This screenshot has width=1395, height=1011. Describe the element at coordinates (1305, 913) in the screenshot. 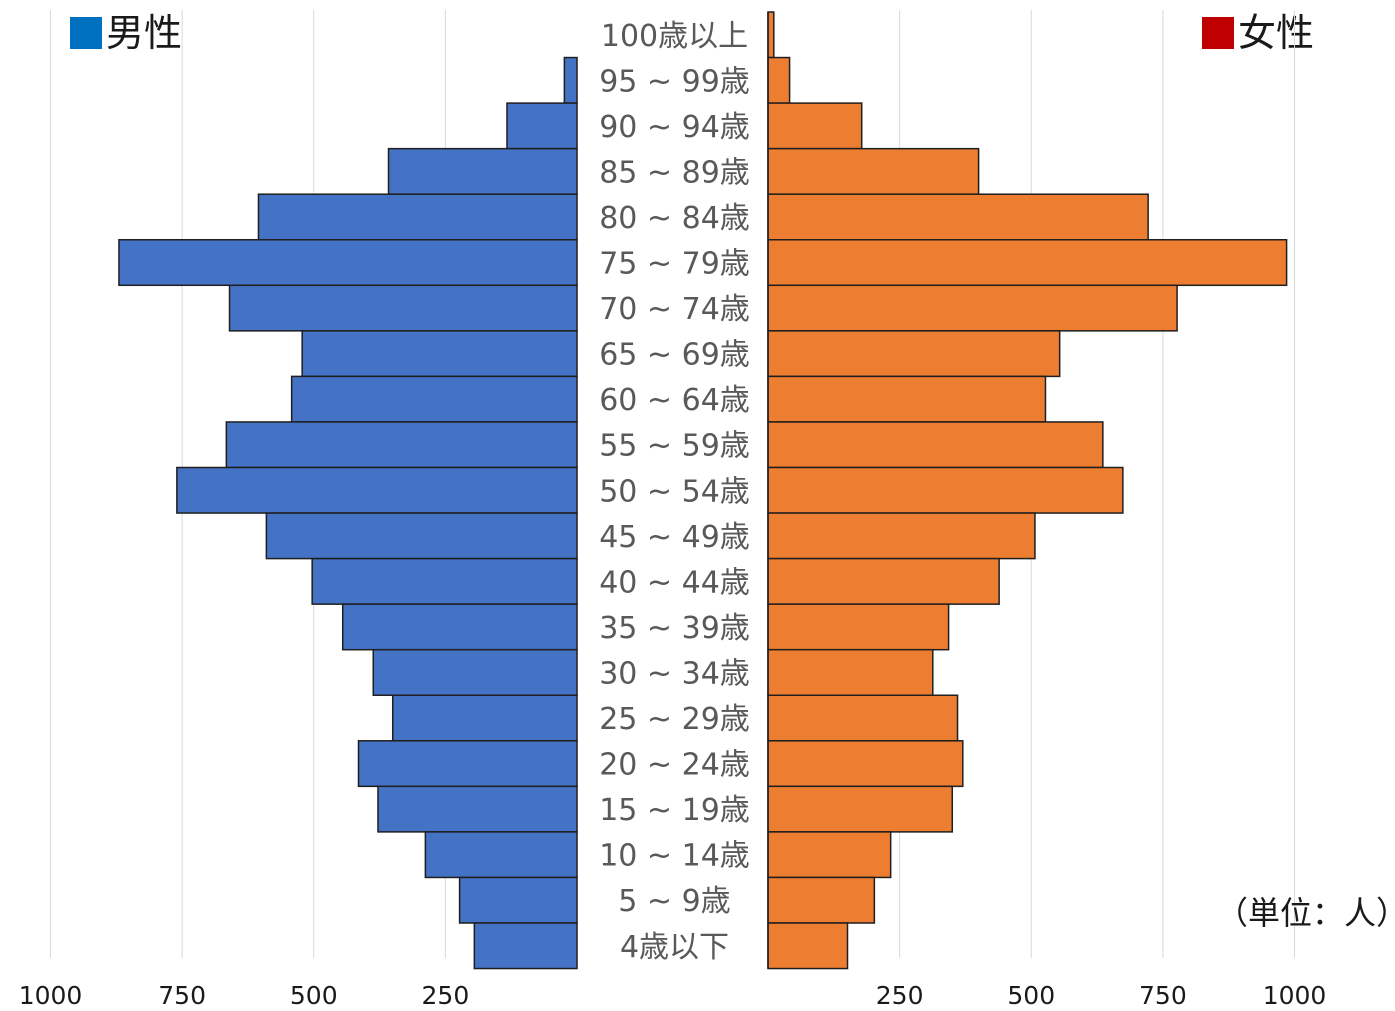

I see `unit-label: （単位：人）` at that location.